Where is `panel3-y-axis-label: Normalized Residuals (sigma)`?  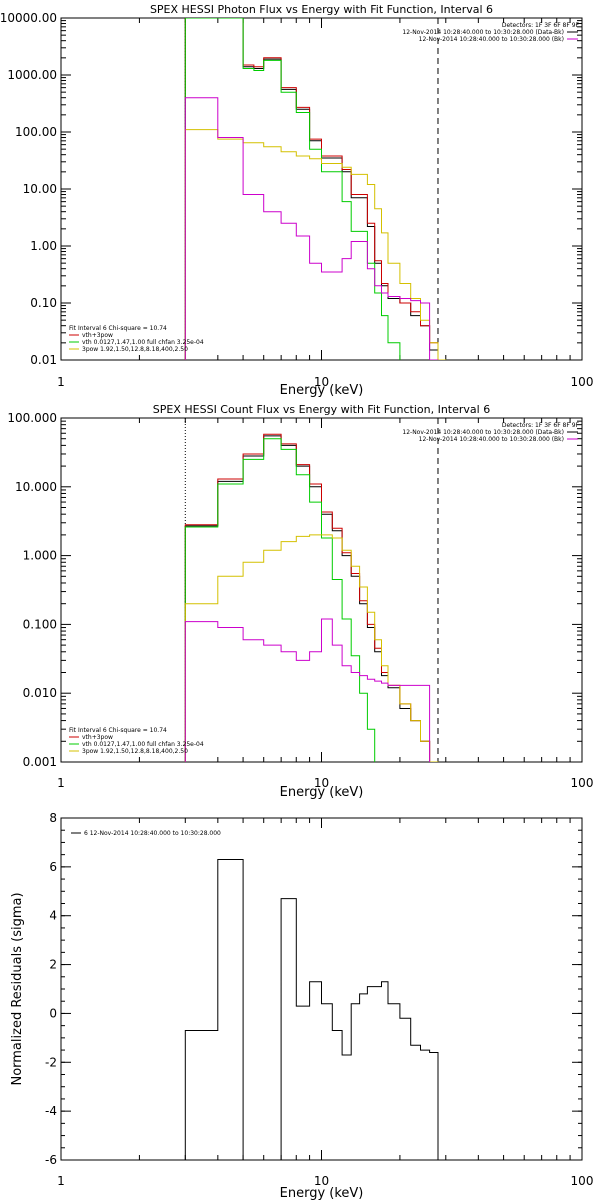 panel3-y-axis-label: Normalized Residuals (sigma) is located at coordinates (17, 988).